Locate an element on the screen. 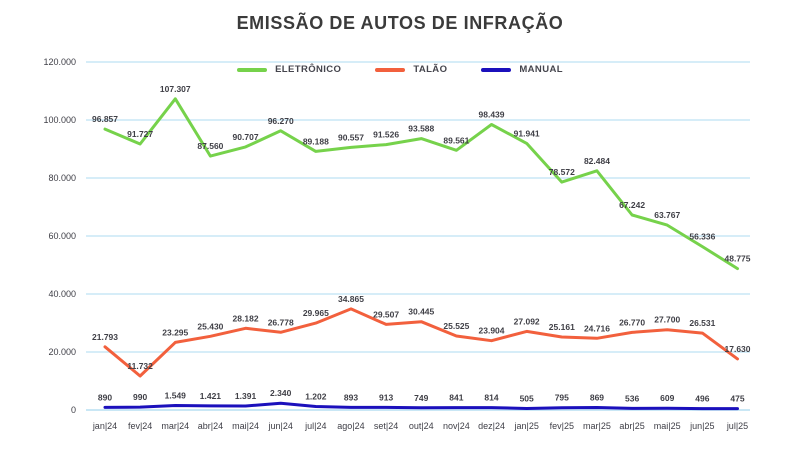  svg-text: 87.560 is located at coordinates (210, 146).